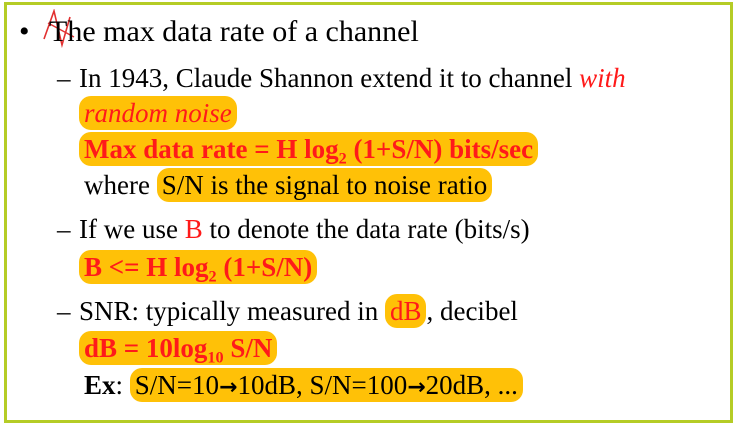  Describe the element at coordinates (193, 229) in the screenshot. I see `item2-red-b: B` at that location.